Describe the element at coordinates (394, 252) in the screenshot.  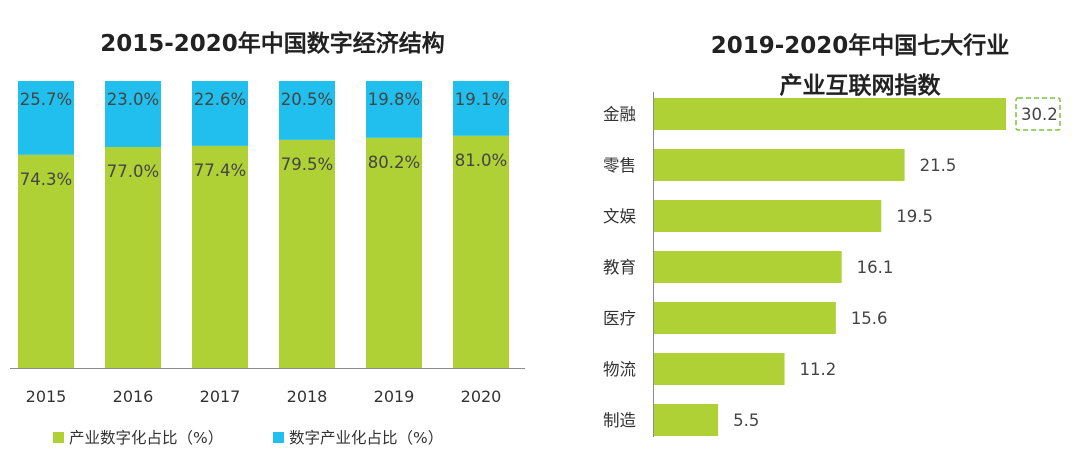
I see `bar-industrial-digitalization-2019` at that location.